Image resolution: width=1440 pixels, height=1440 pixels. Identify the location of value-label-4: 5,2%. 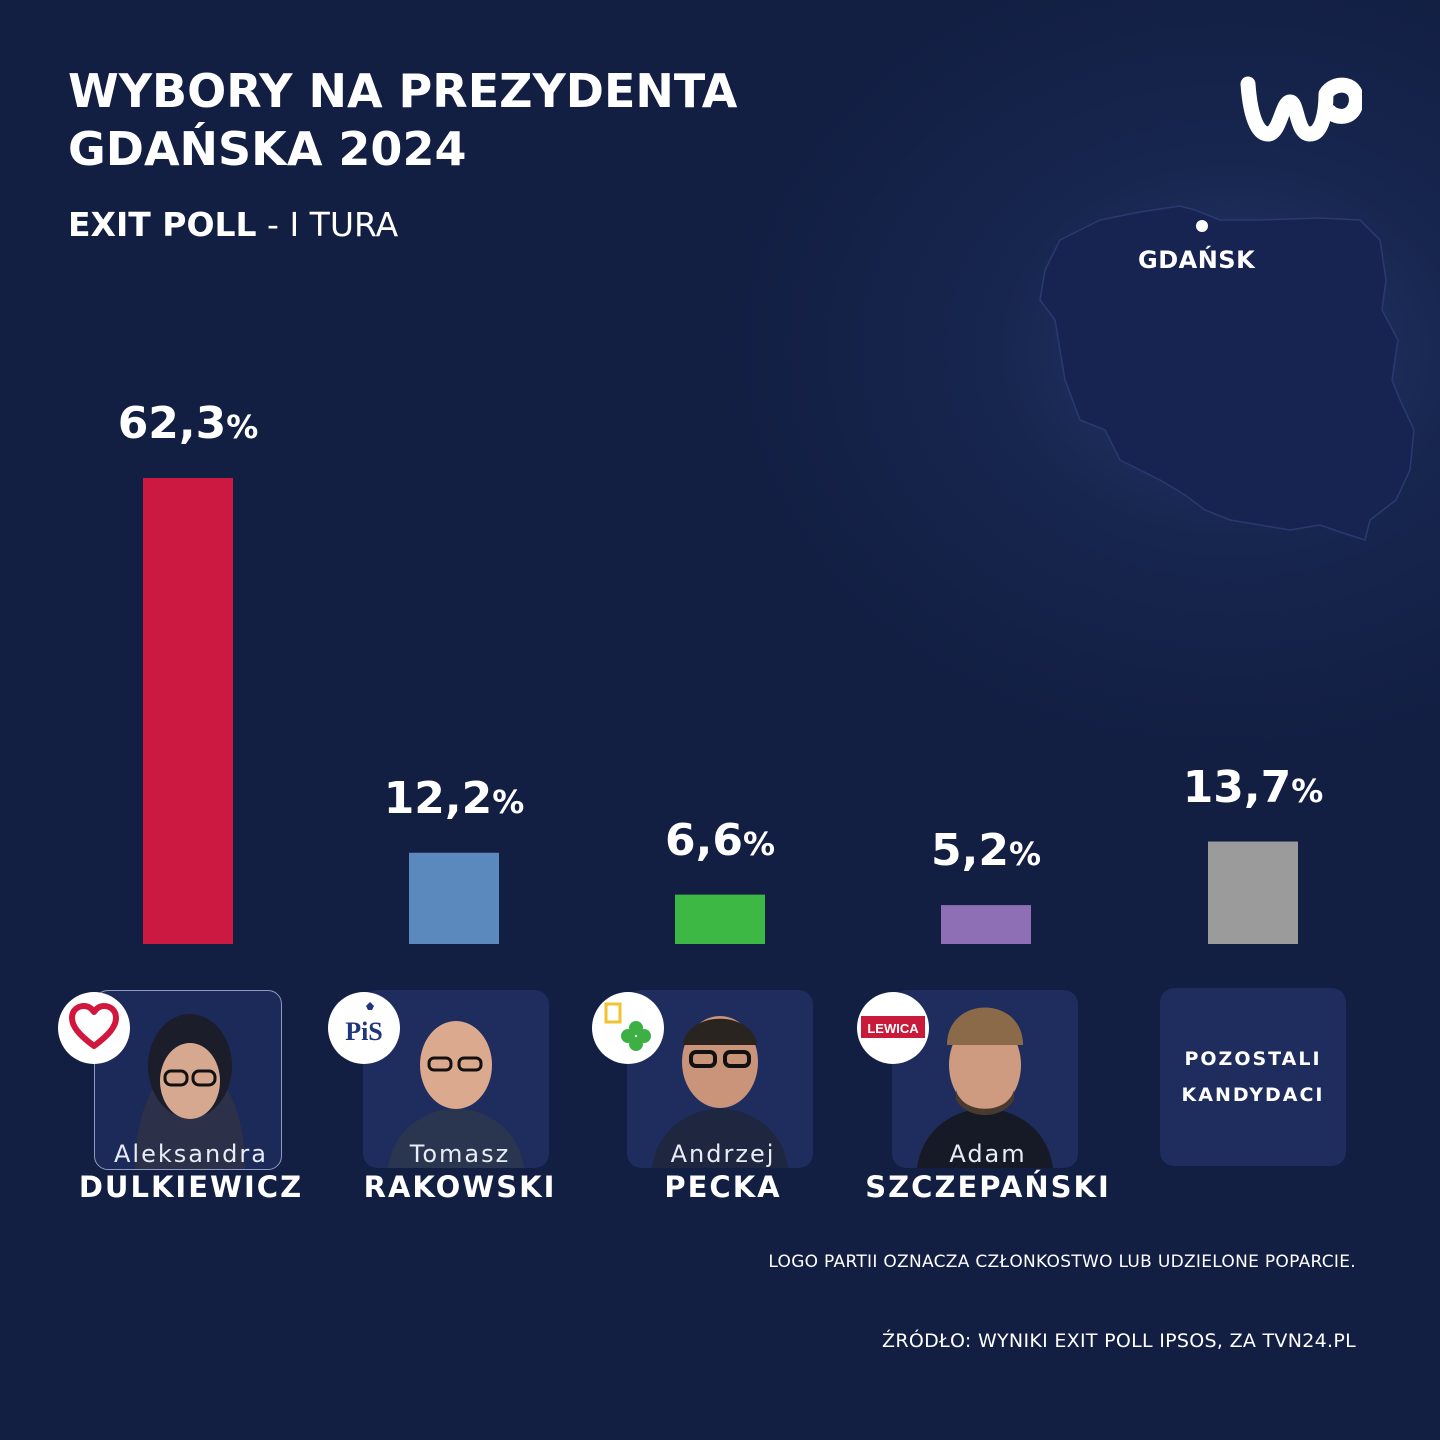
(985, 851).